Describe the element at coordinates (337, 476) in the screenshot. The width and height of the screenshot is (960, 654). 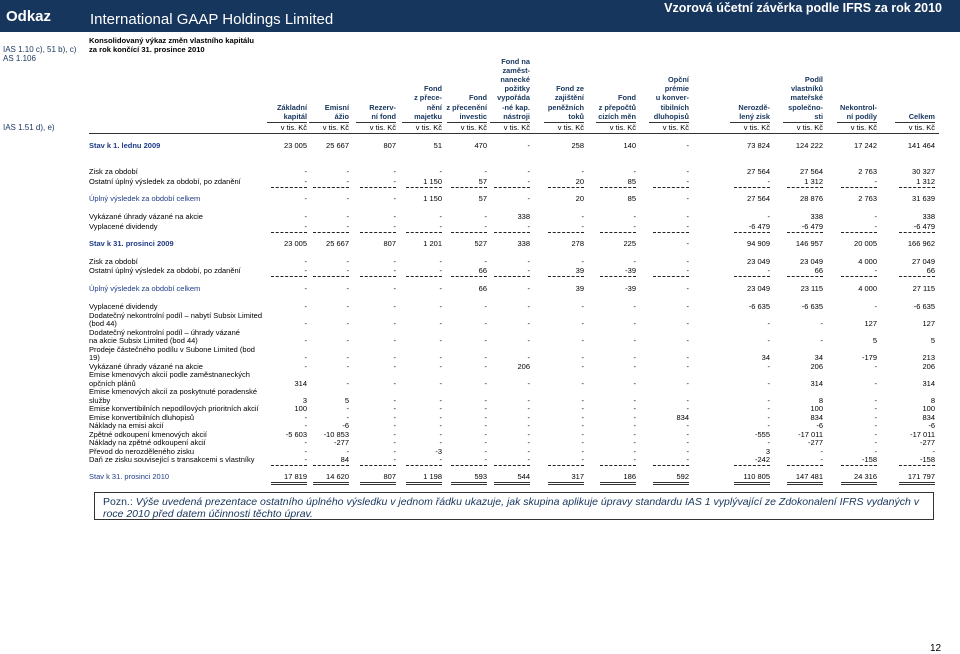
I see `table-cell: 14 620` at that location.